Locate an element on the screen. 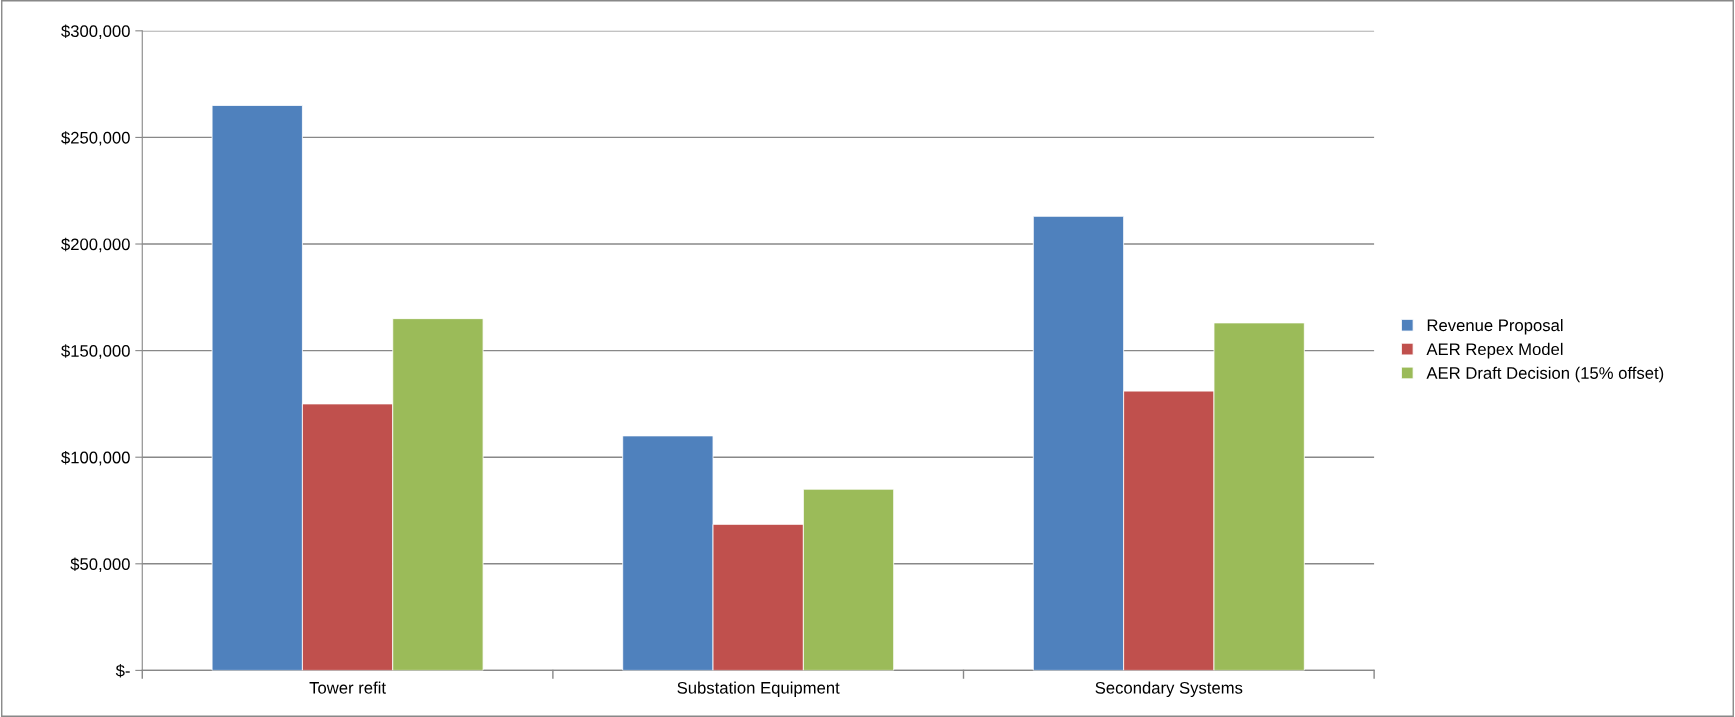  y-tick-label: $- is located at coordinates (122, 671).